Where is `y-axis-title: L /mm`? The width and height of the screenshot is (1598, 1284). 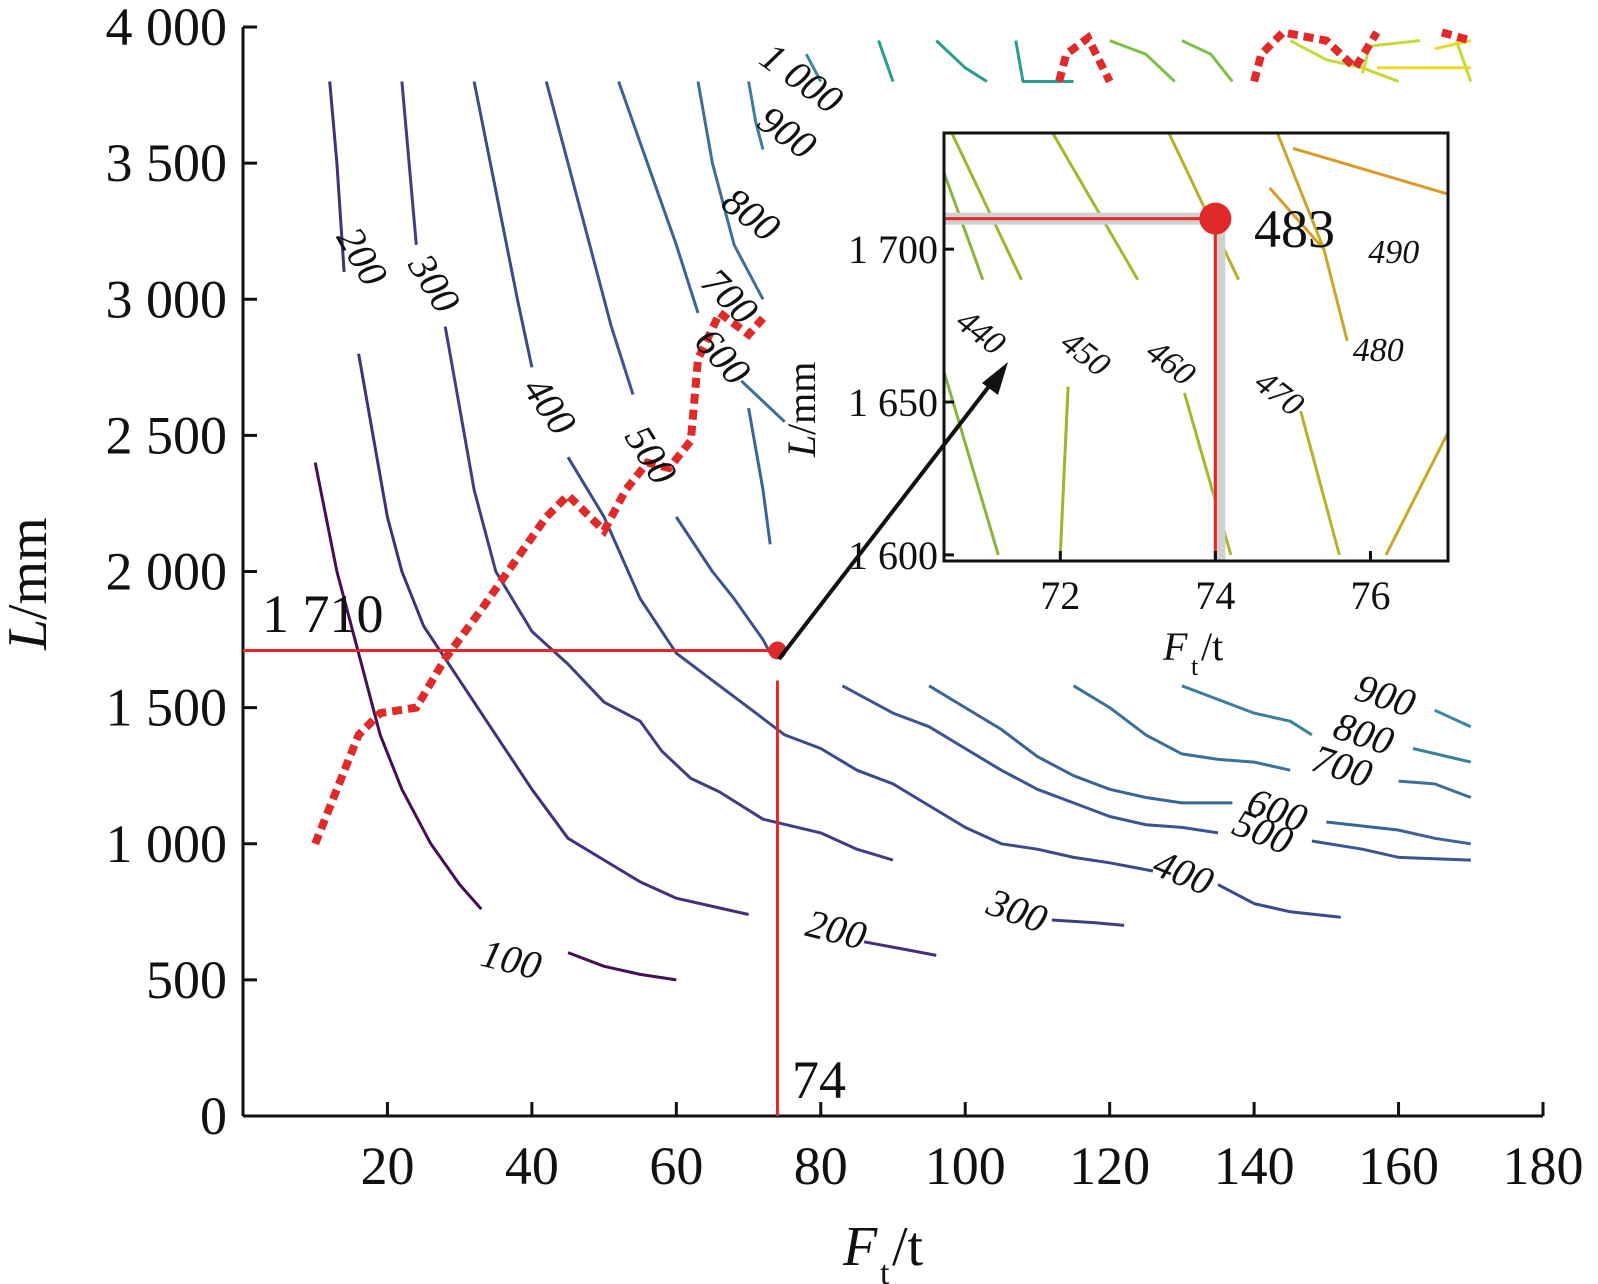
y-axis-title: L /mm is located at coordinates (29, 584).